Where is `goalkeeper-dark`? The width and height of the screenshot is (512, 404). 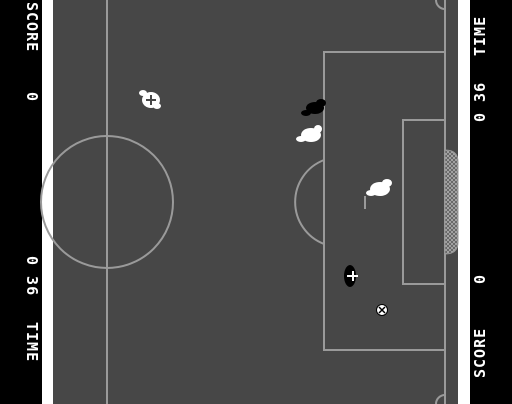 goalkeeper-dark is located at coordinates (351, 276).